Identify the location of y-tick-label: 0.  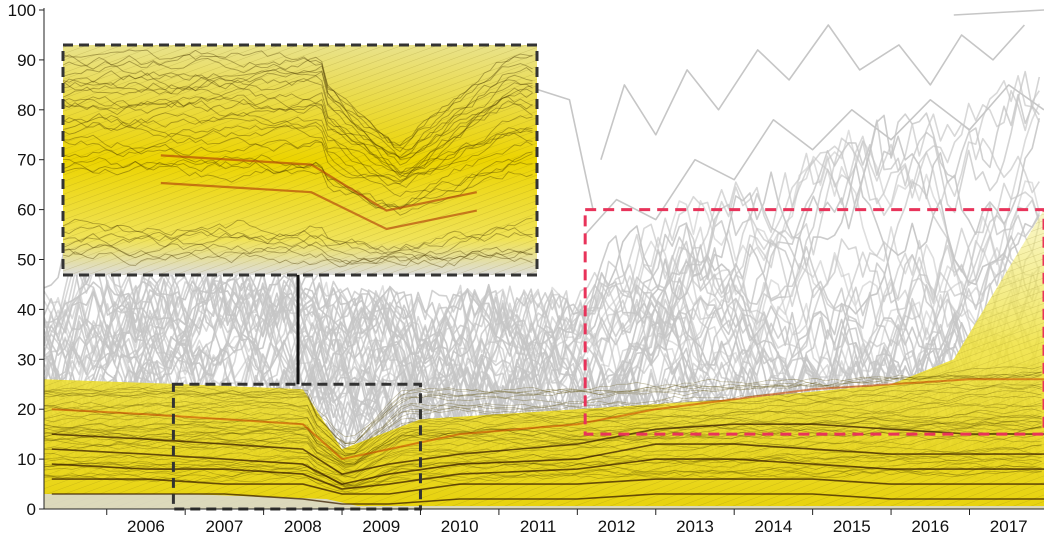
(31, 509).